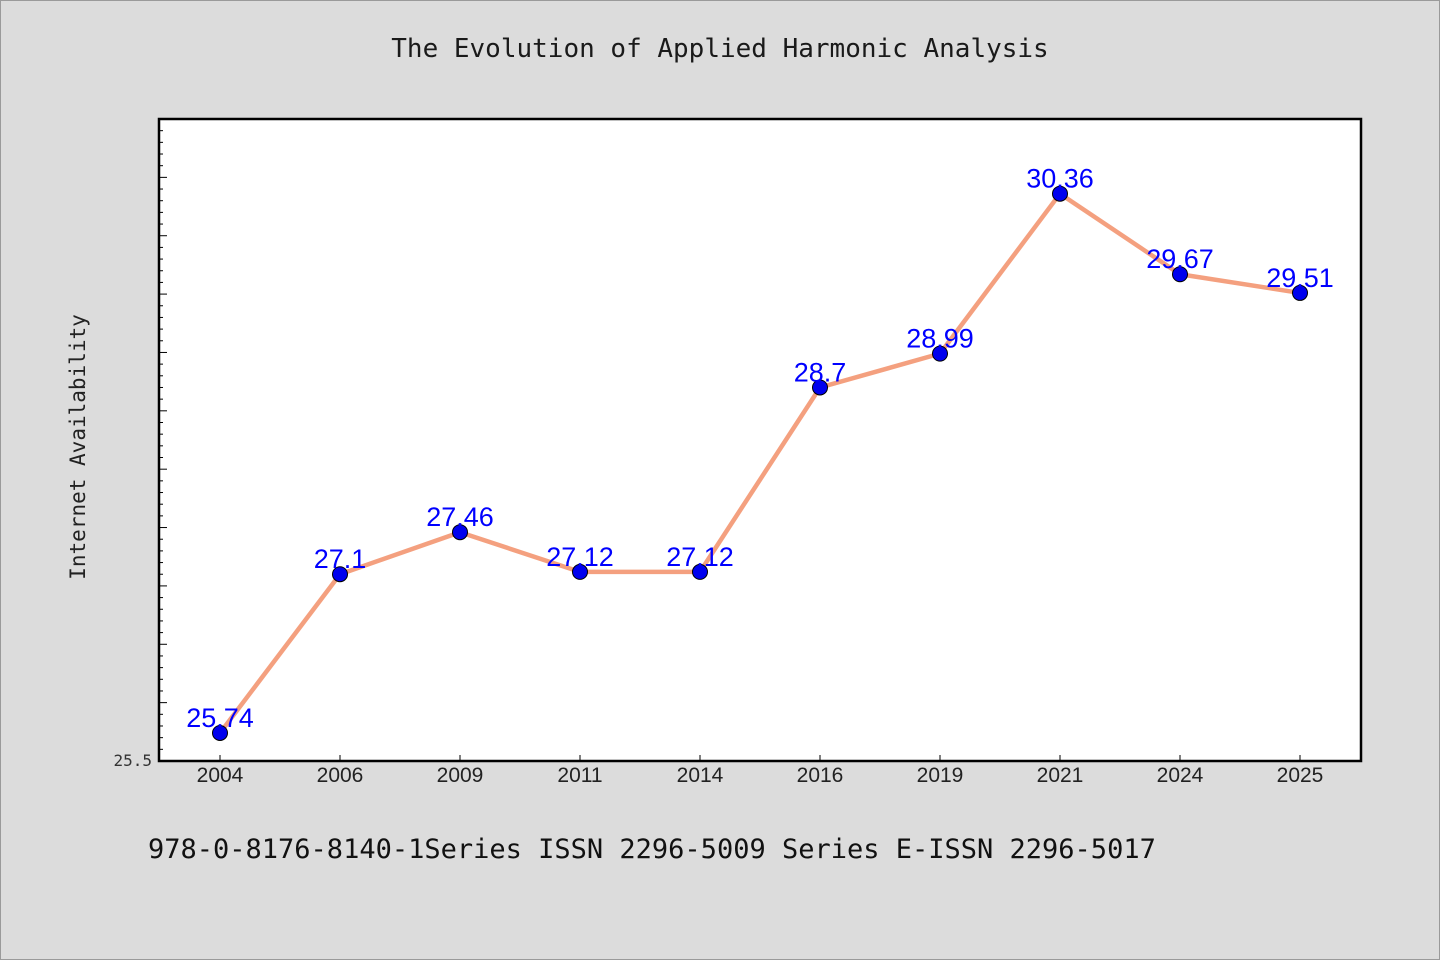 This screenshot has height=960, width=1440. What do you see at coordinates (340, 775) in the screenshot?
I see `x-tick-label: 2006` at bounding box center [340, 775].